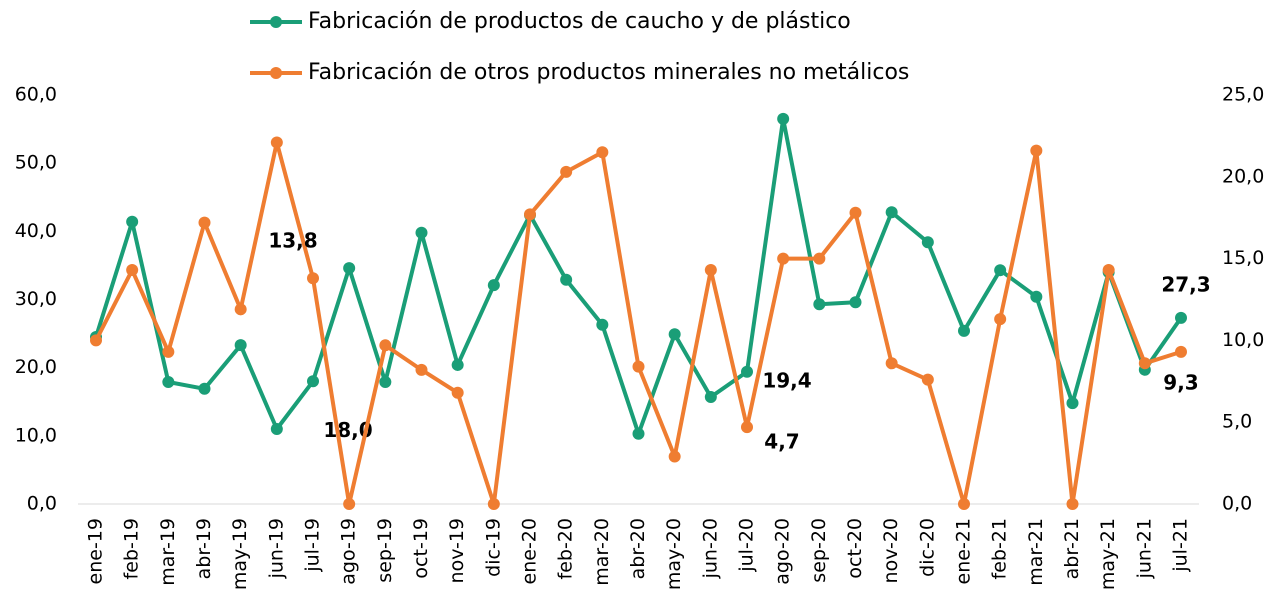 The width and height of the screenshot is (1270, 604). What do you see at coordinates (1181, 545) in the screenshot?
I see `x-tick-label: jul-21` at bounding box center [1181, 545].